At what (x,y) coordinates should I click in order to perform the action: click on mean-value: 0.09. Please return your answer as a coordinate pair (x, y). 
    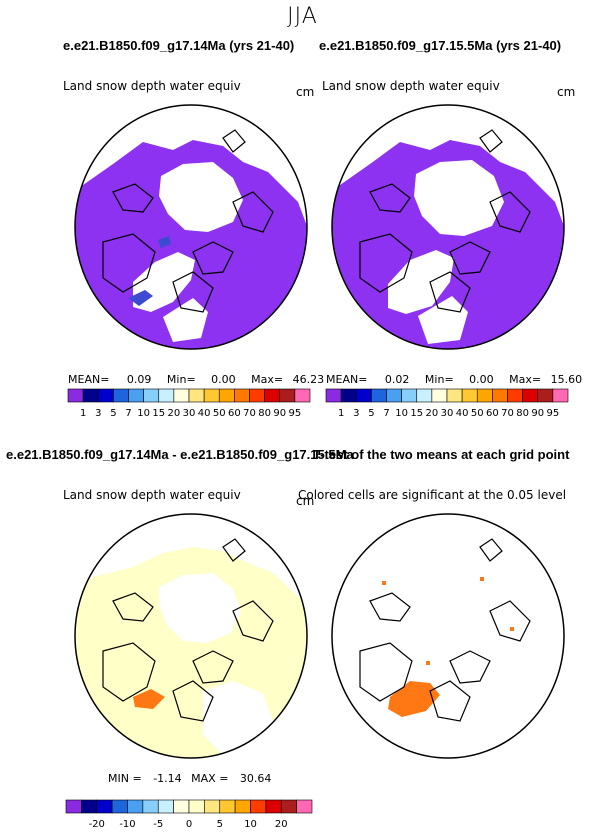
    Looking at the image, I should click on (139, 379).